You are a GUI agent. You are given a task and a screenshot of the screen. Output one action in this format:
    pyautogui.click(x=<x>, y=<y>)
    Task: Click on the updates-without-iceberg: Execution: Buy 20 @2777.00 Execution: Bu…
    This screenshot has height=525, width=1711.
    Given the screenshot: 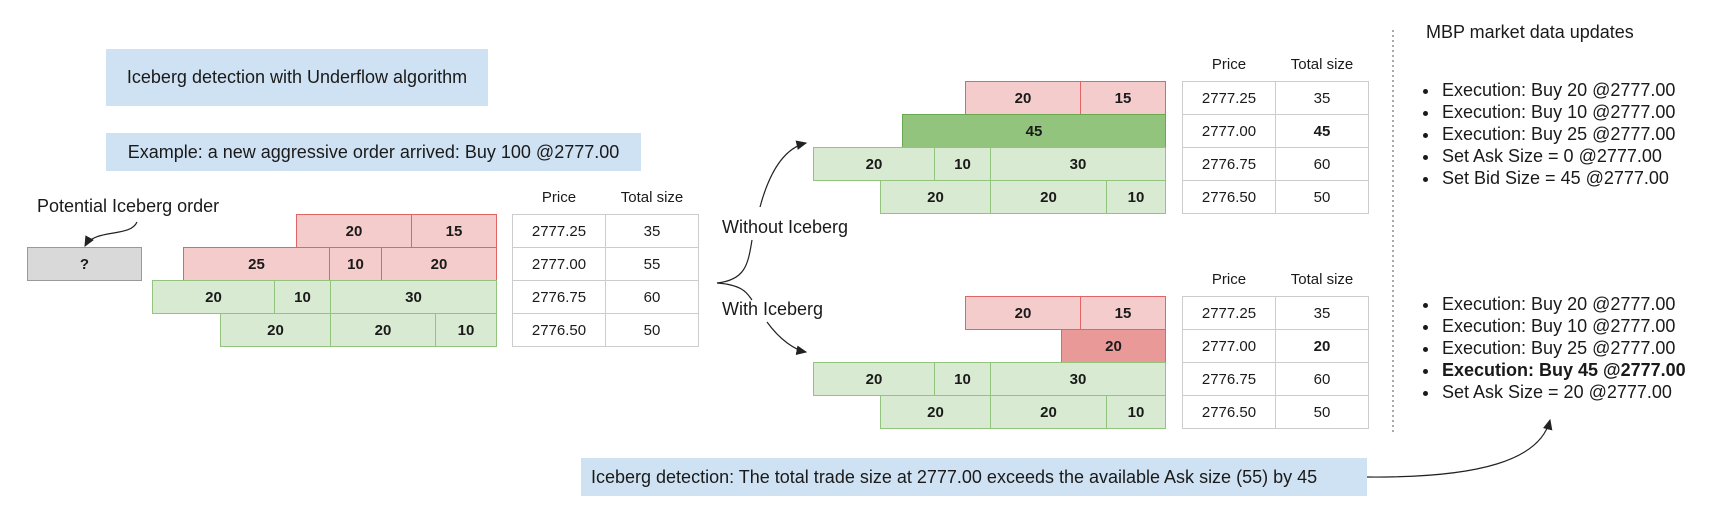 What is the action you would take?
    pyautogui.click(x=1540, y=134)
    